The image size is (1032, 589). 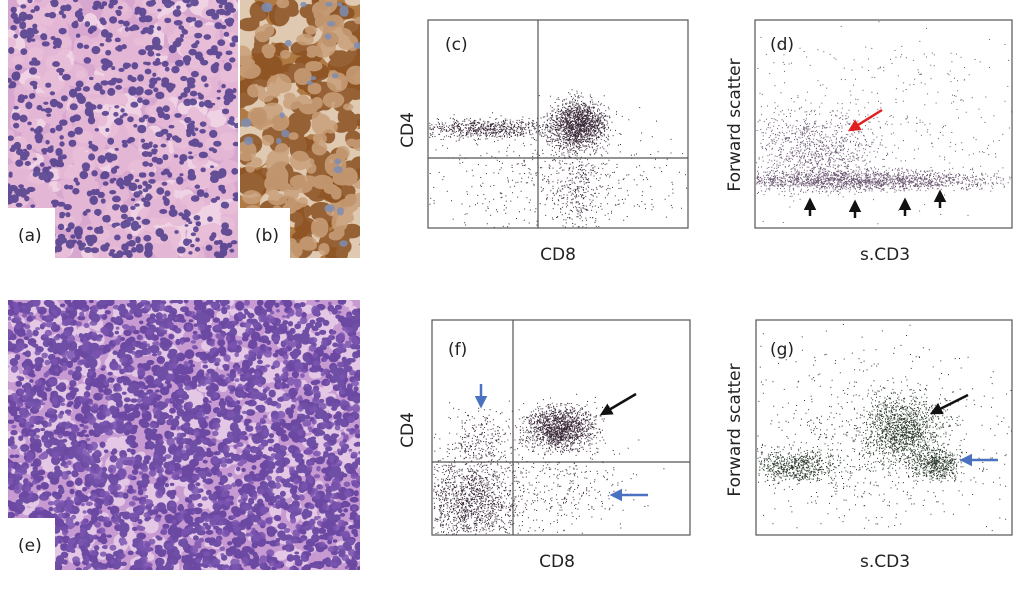 I want to click on panel-label: (e), so click(x=30, y=546).